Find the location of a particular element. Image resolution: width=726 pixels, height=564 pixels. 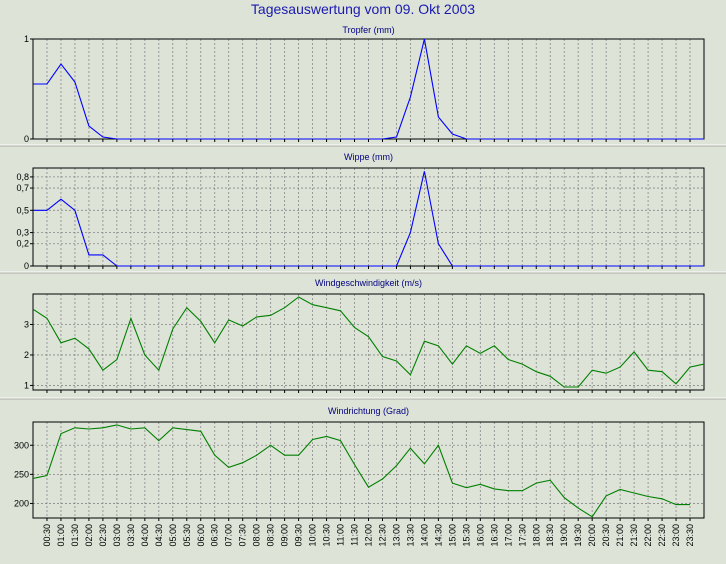

y-tick-label: 0,2 is located at coordinates (22, 244).